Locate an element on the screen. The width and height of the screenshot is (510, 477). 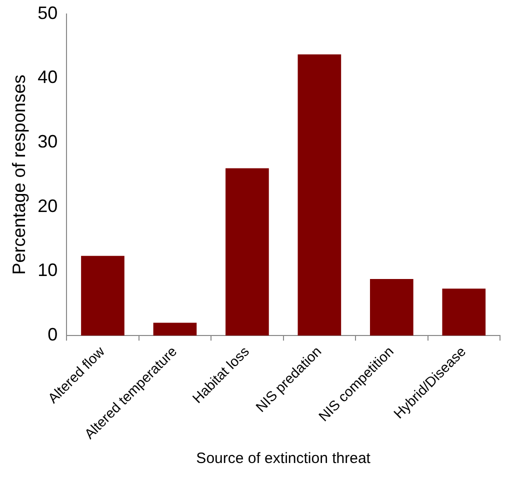
y-tick-label: 50 is located at coordinates (48, 12).